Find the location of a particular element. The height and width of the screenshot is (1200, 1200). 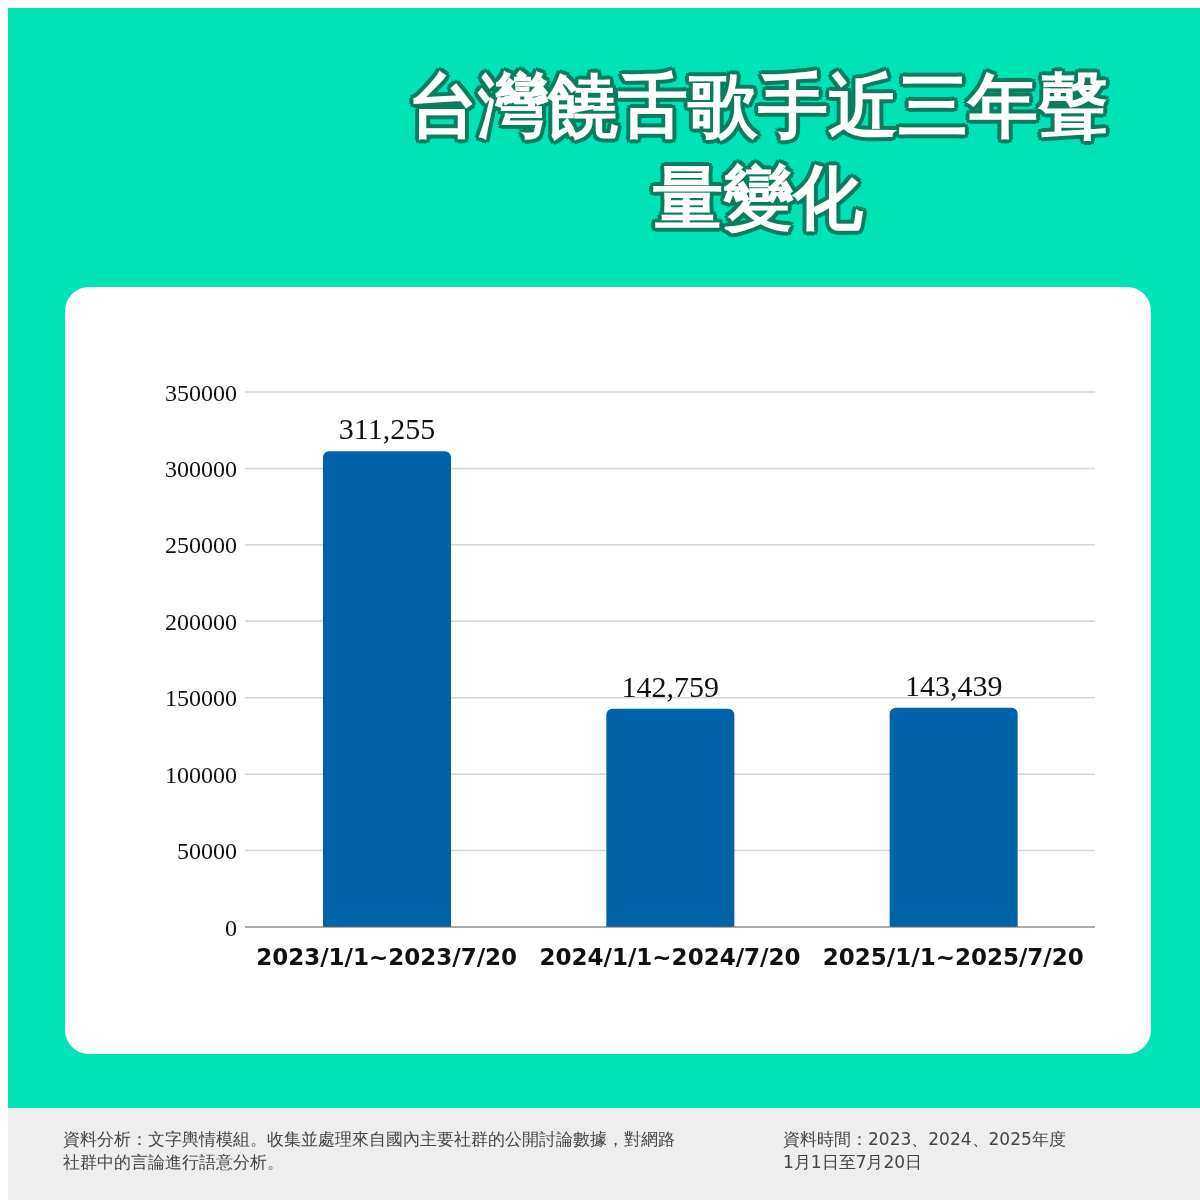

data-label: 142,759 is located at coordinates (670, 686).